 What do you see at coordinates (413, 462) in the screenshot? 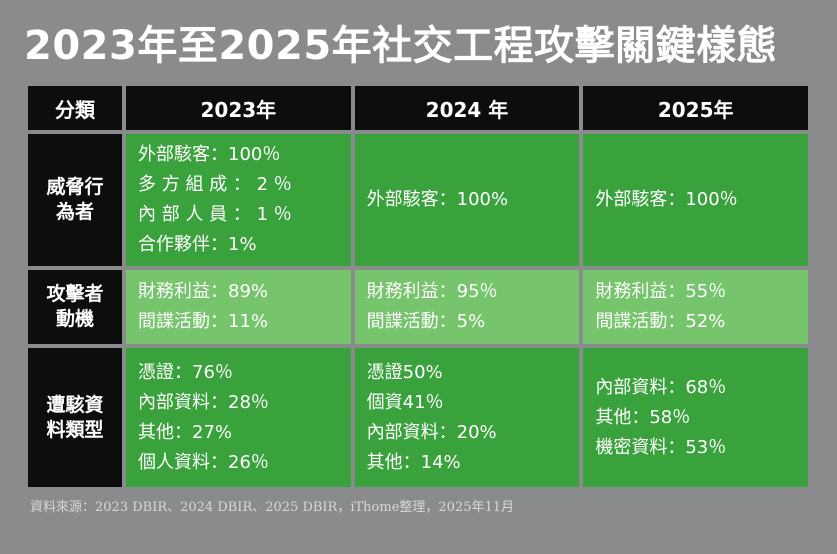
I see `cell-line: 其他：14%` at bounding box center [413, 462].